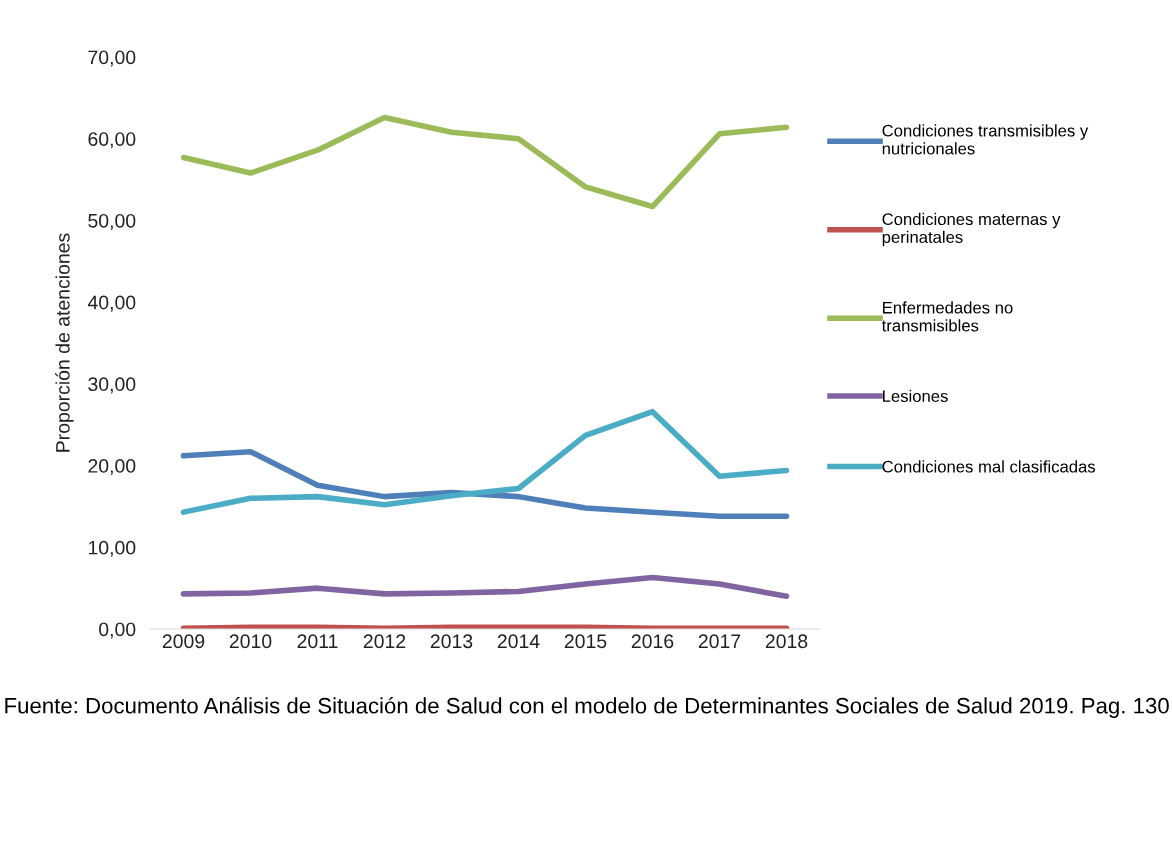 Image resolution: width=1172 pixels, height=863 pixels. What do you see at coordinates (250, 641) in the screenshot?
I see `x-tick-label: 2010` at bounding box center [250, 641].